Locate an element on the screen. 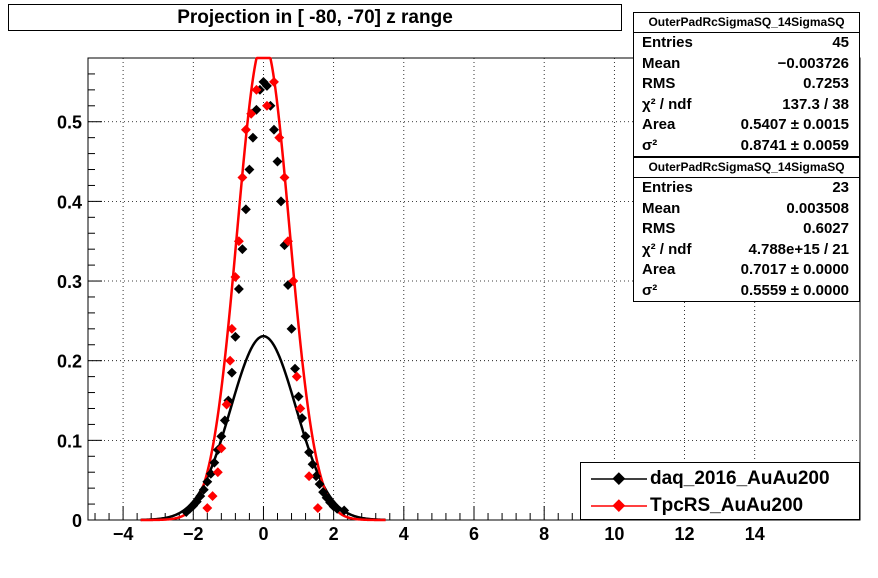  stats-label: σ² is located at coordinates (650, 290).